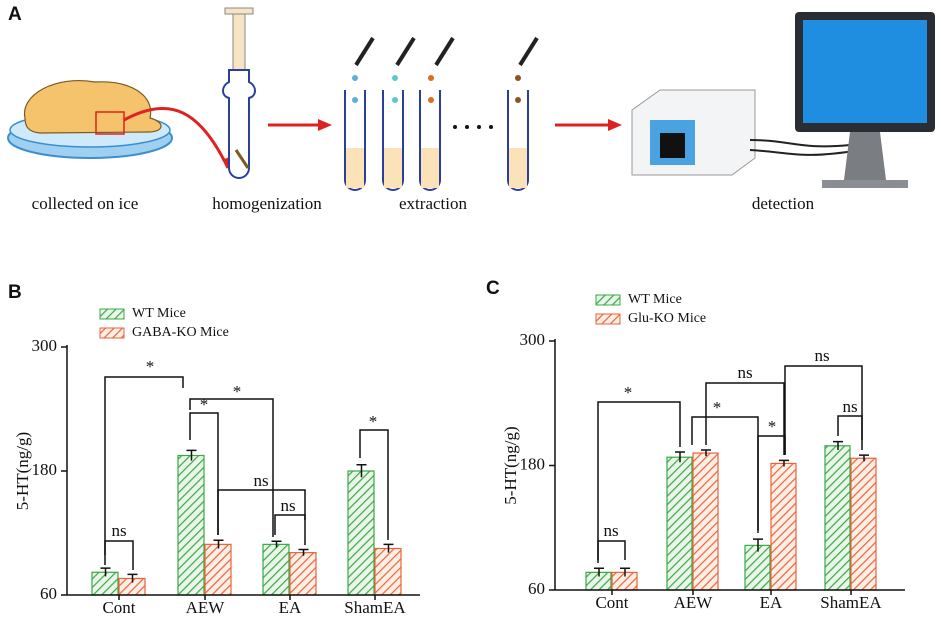 The image size is (941, 625). Describe the element at coordinates (667, 318) in the screenshot. I see `legend-label: Glu-KO Mice` at that location.